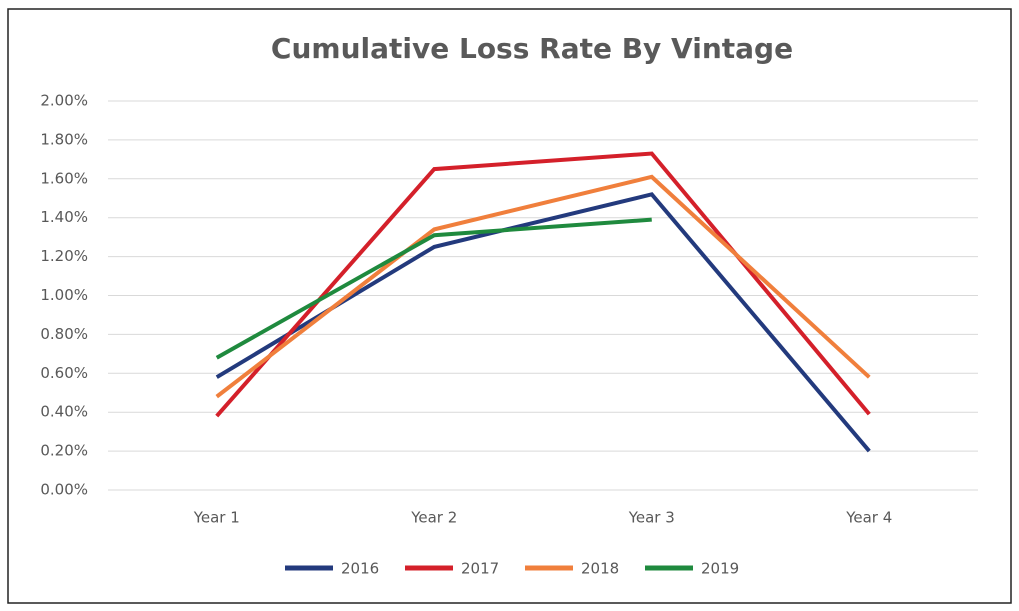  Describe the element at coordinates (433, 518) in the screenshot. I see `x-tick-label: Year 2` at that location.